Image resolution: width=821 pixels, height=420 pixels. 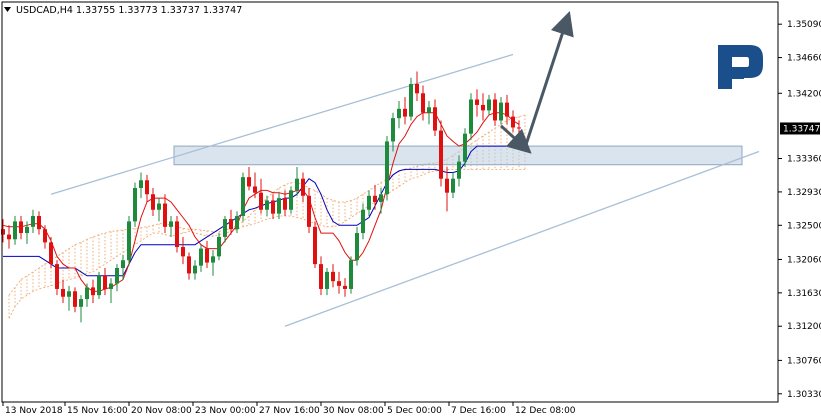 I want to click on time-tick-label: 5 Dec 00:00, so click(x=414, y=411).